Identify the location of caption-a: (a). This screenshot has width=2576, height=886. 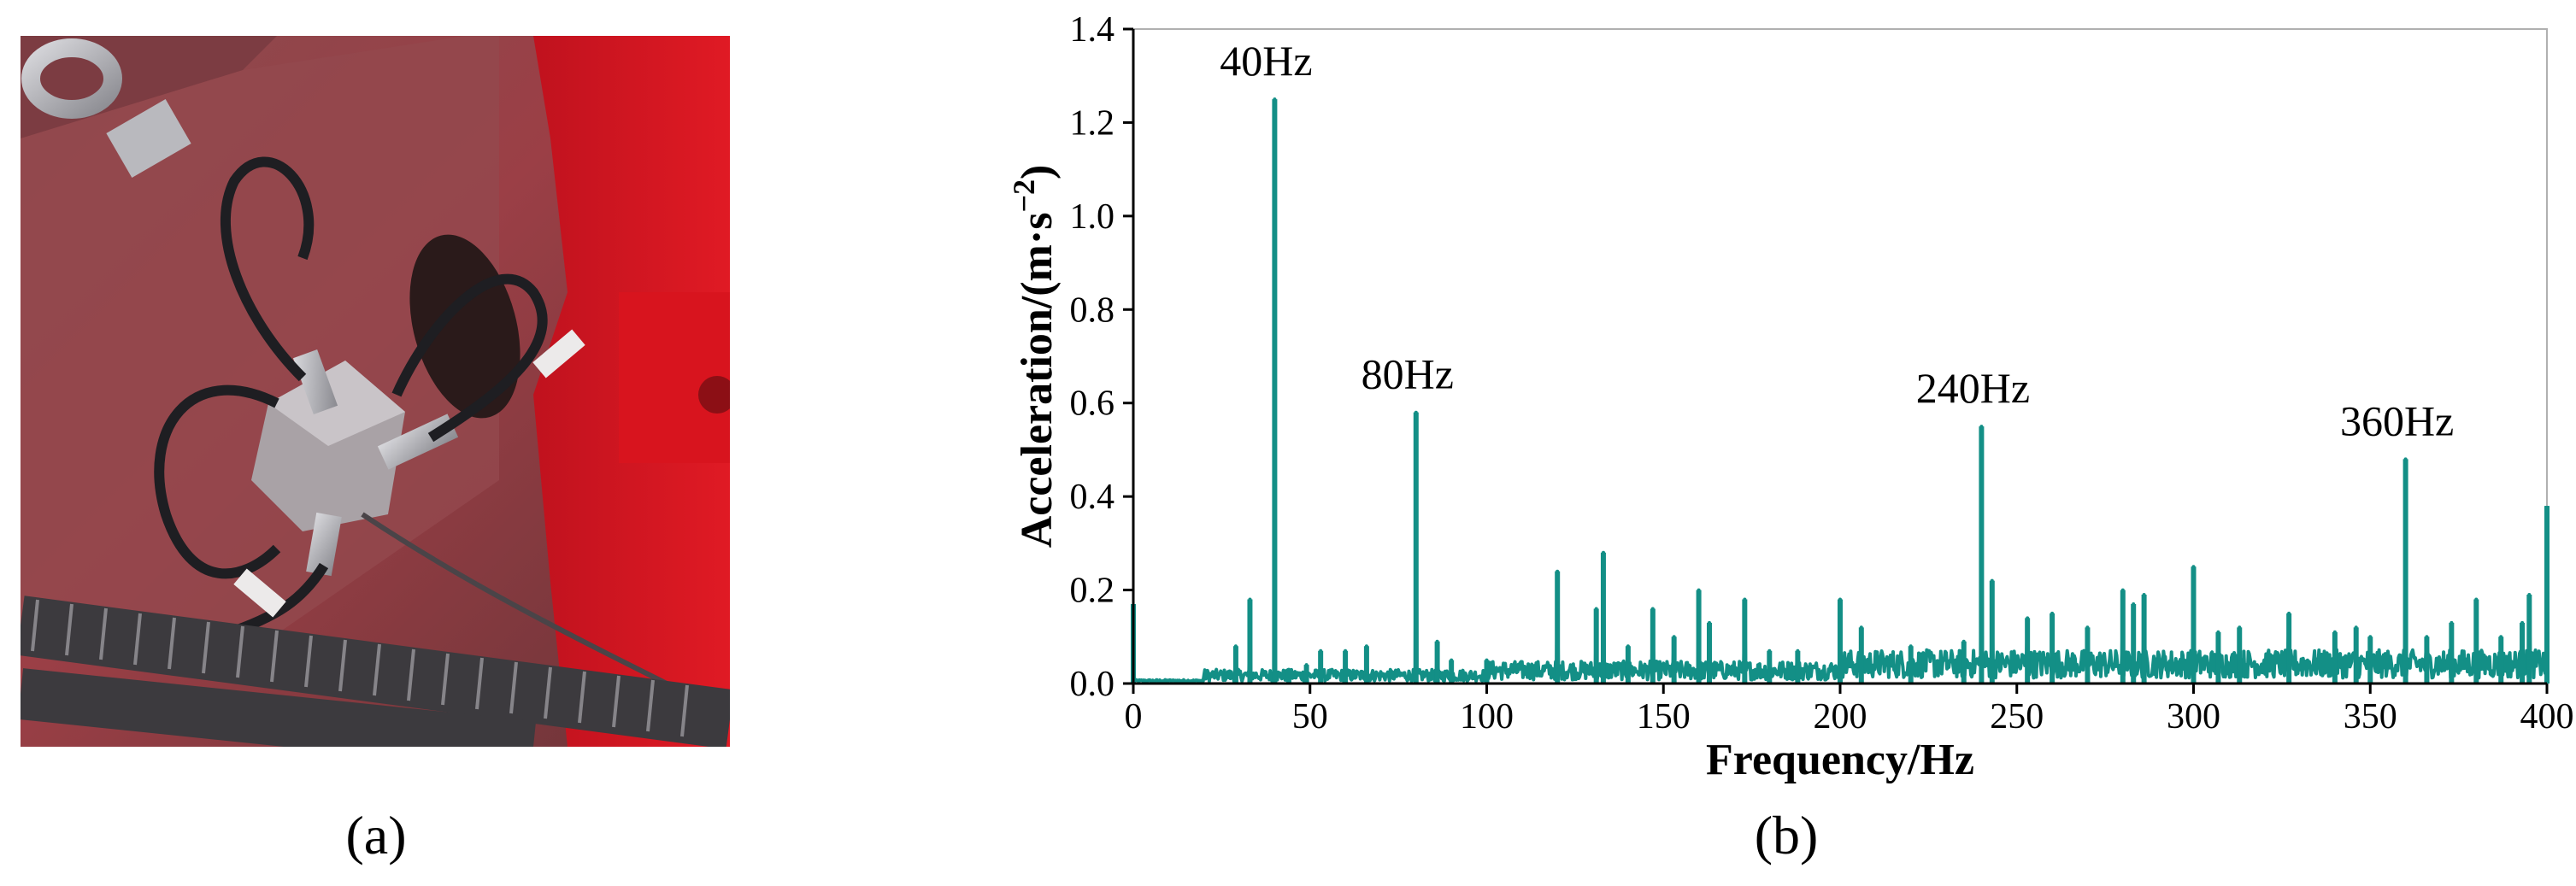
(376, 835).